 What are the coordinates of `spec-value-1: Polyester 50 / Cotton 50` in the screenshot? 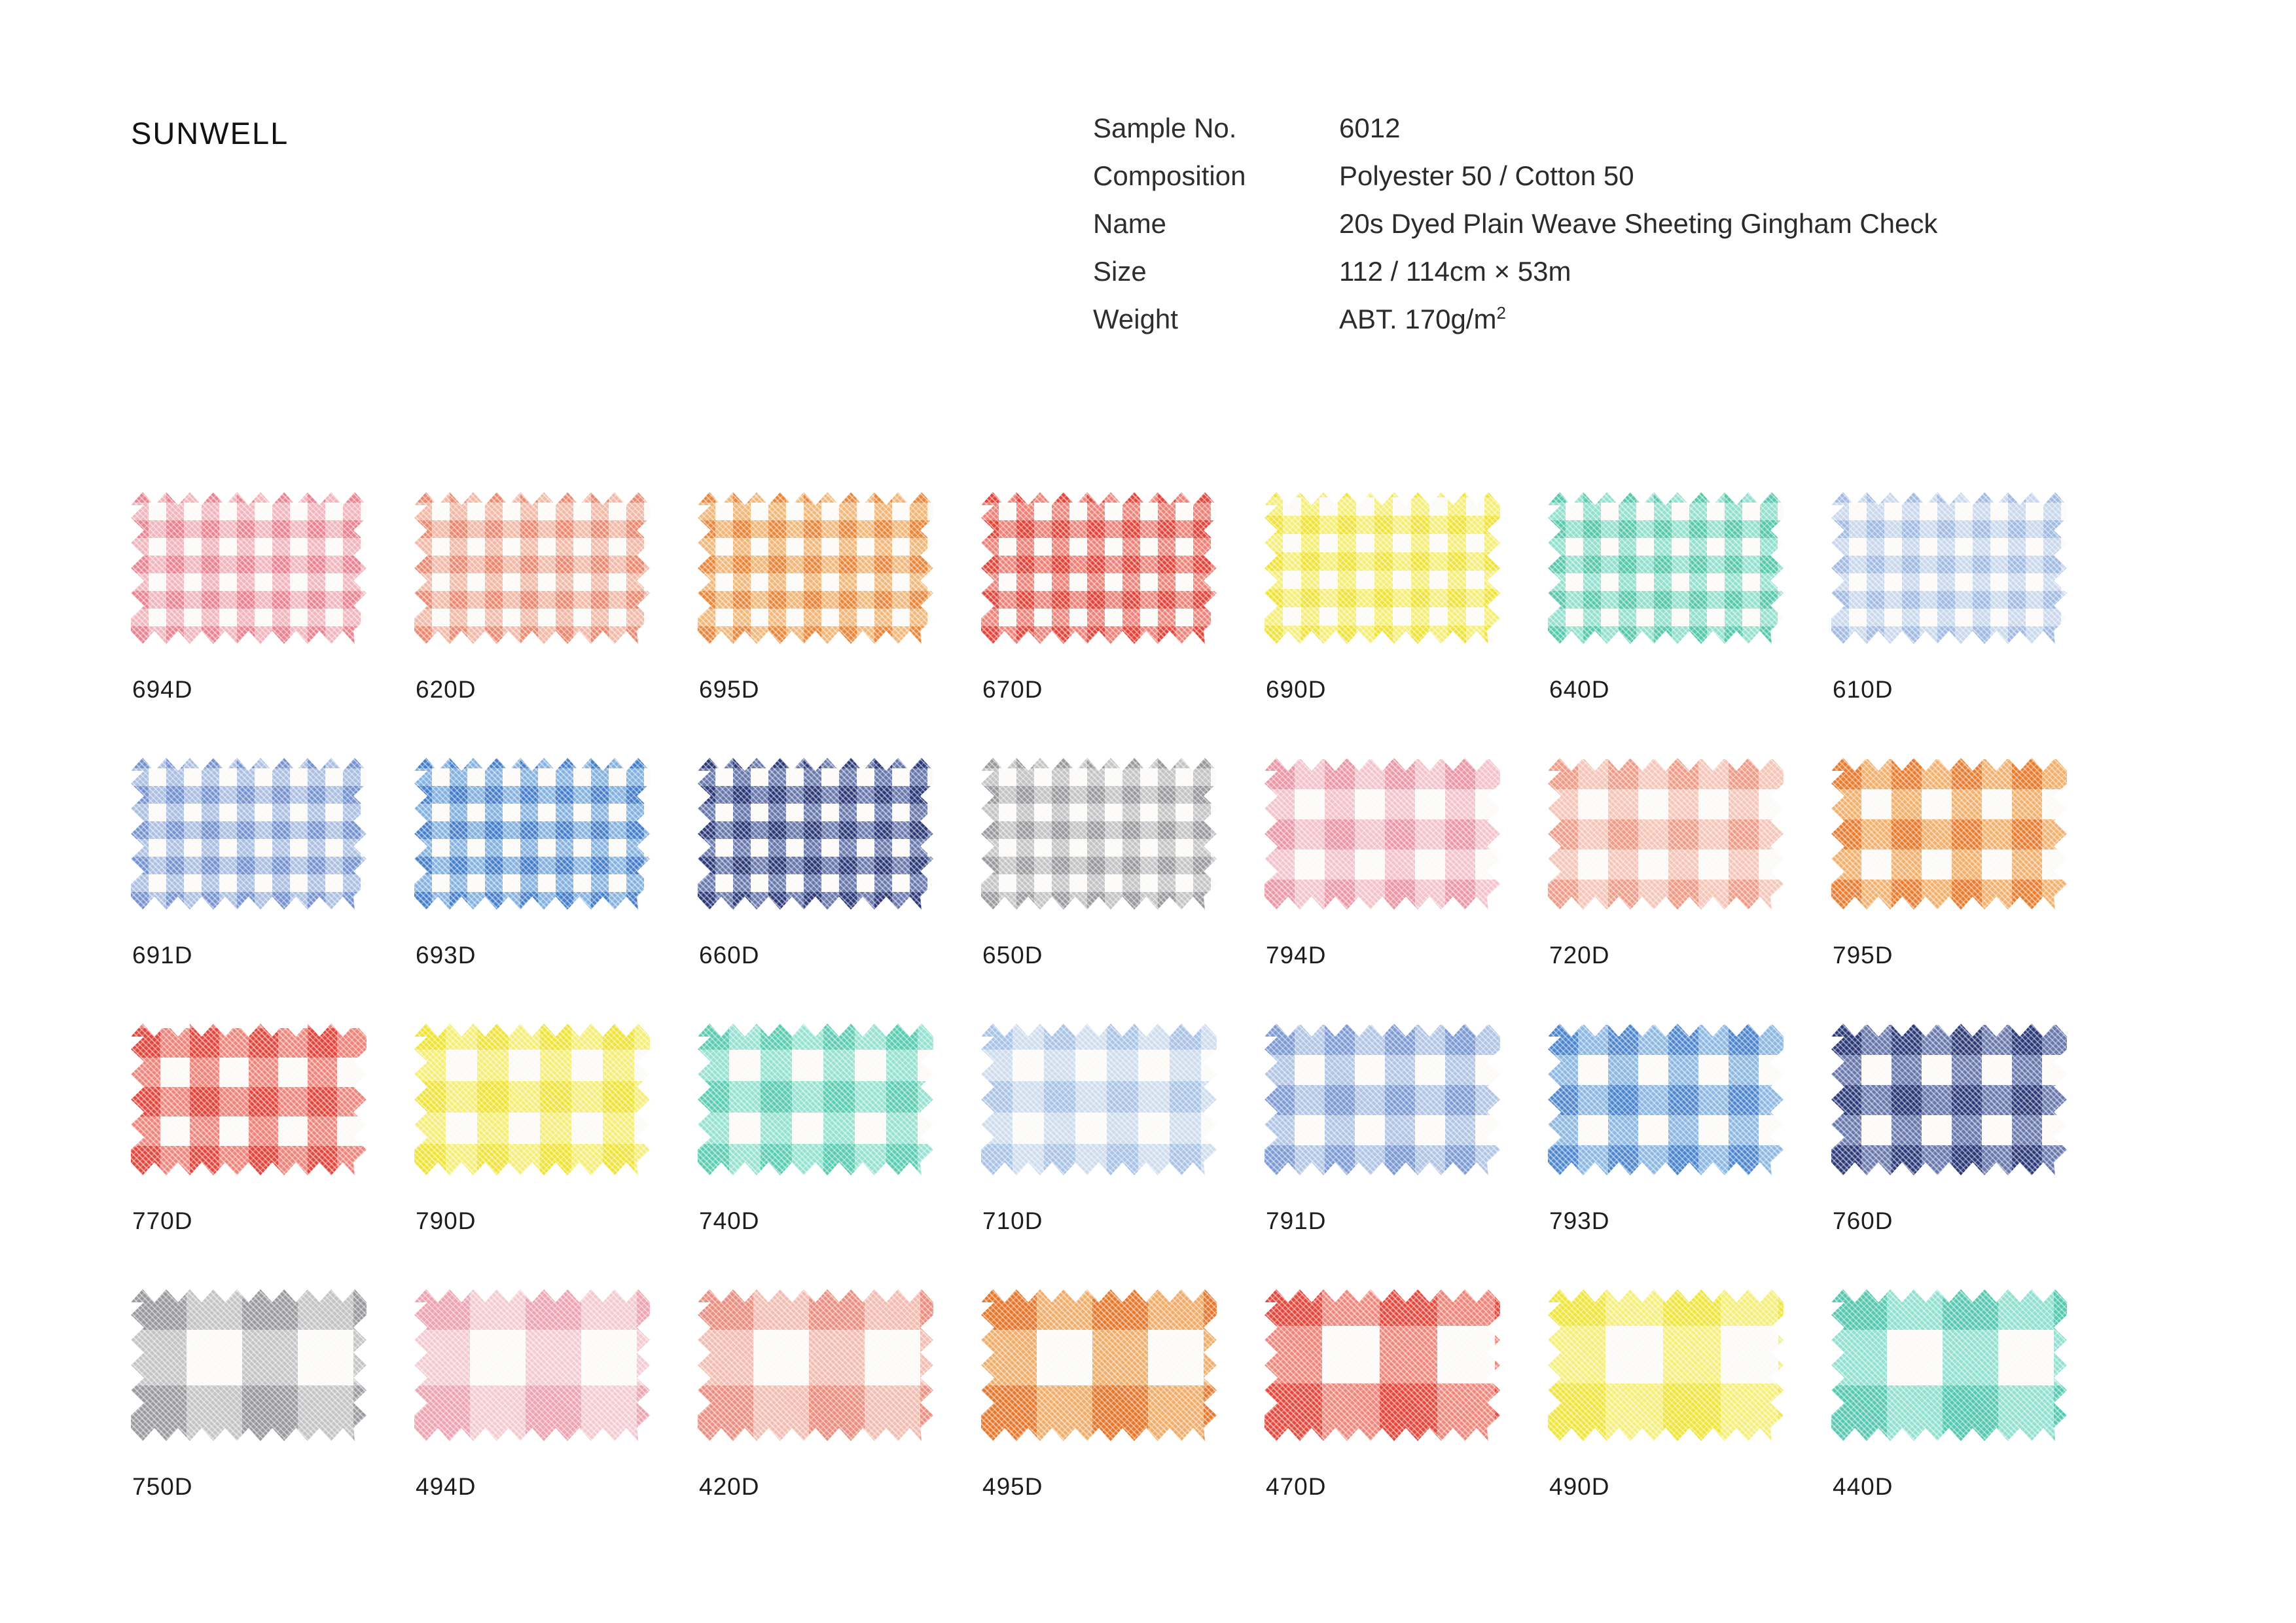 It's located at (1638, 176).